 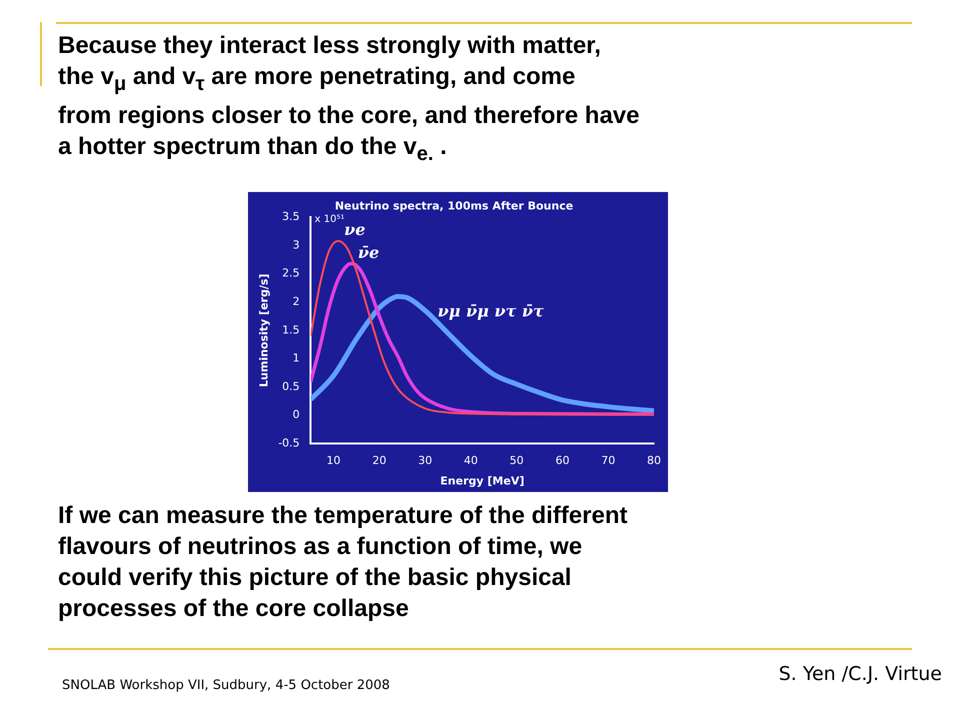 What do you see at coordinates (425, 461) in the screenshot?
I see `x-tick-label: 30` at bounding box center [425, 461].